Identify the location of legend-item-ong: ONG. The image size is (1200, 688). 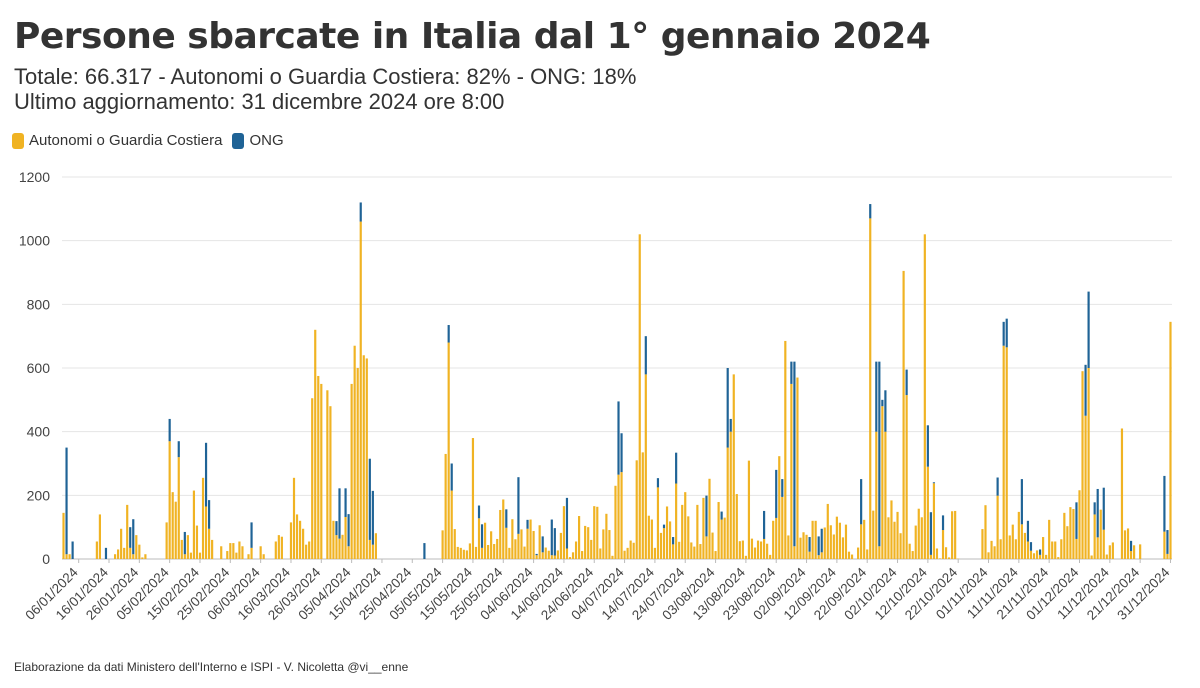
(258, 140).